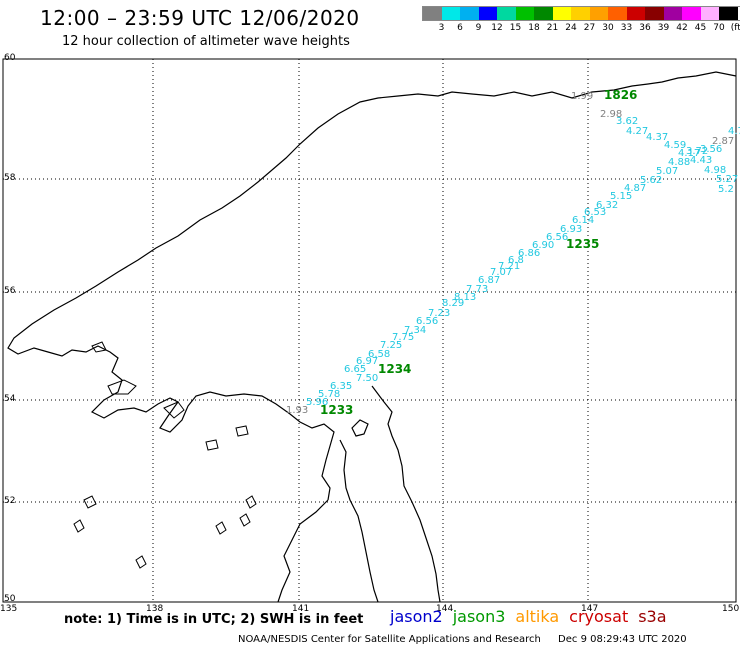 This screenshot has width=740, height=650. I want to click on color-scale-label: 36, so click(645, 28).